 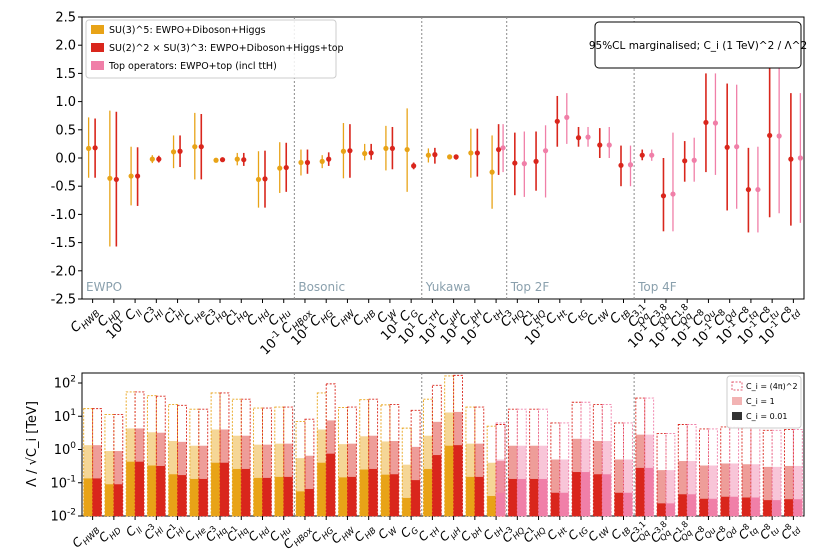 What do you see at coordinates (694, 160) in the screenshot?
I see `point-c-qq-1-8-s2` at bounding box center [694, 160].